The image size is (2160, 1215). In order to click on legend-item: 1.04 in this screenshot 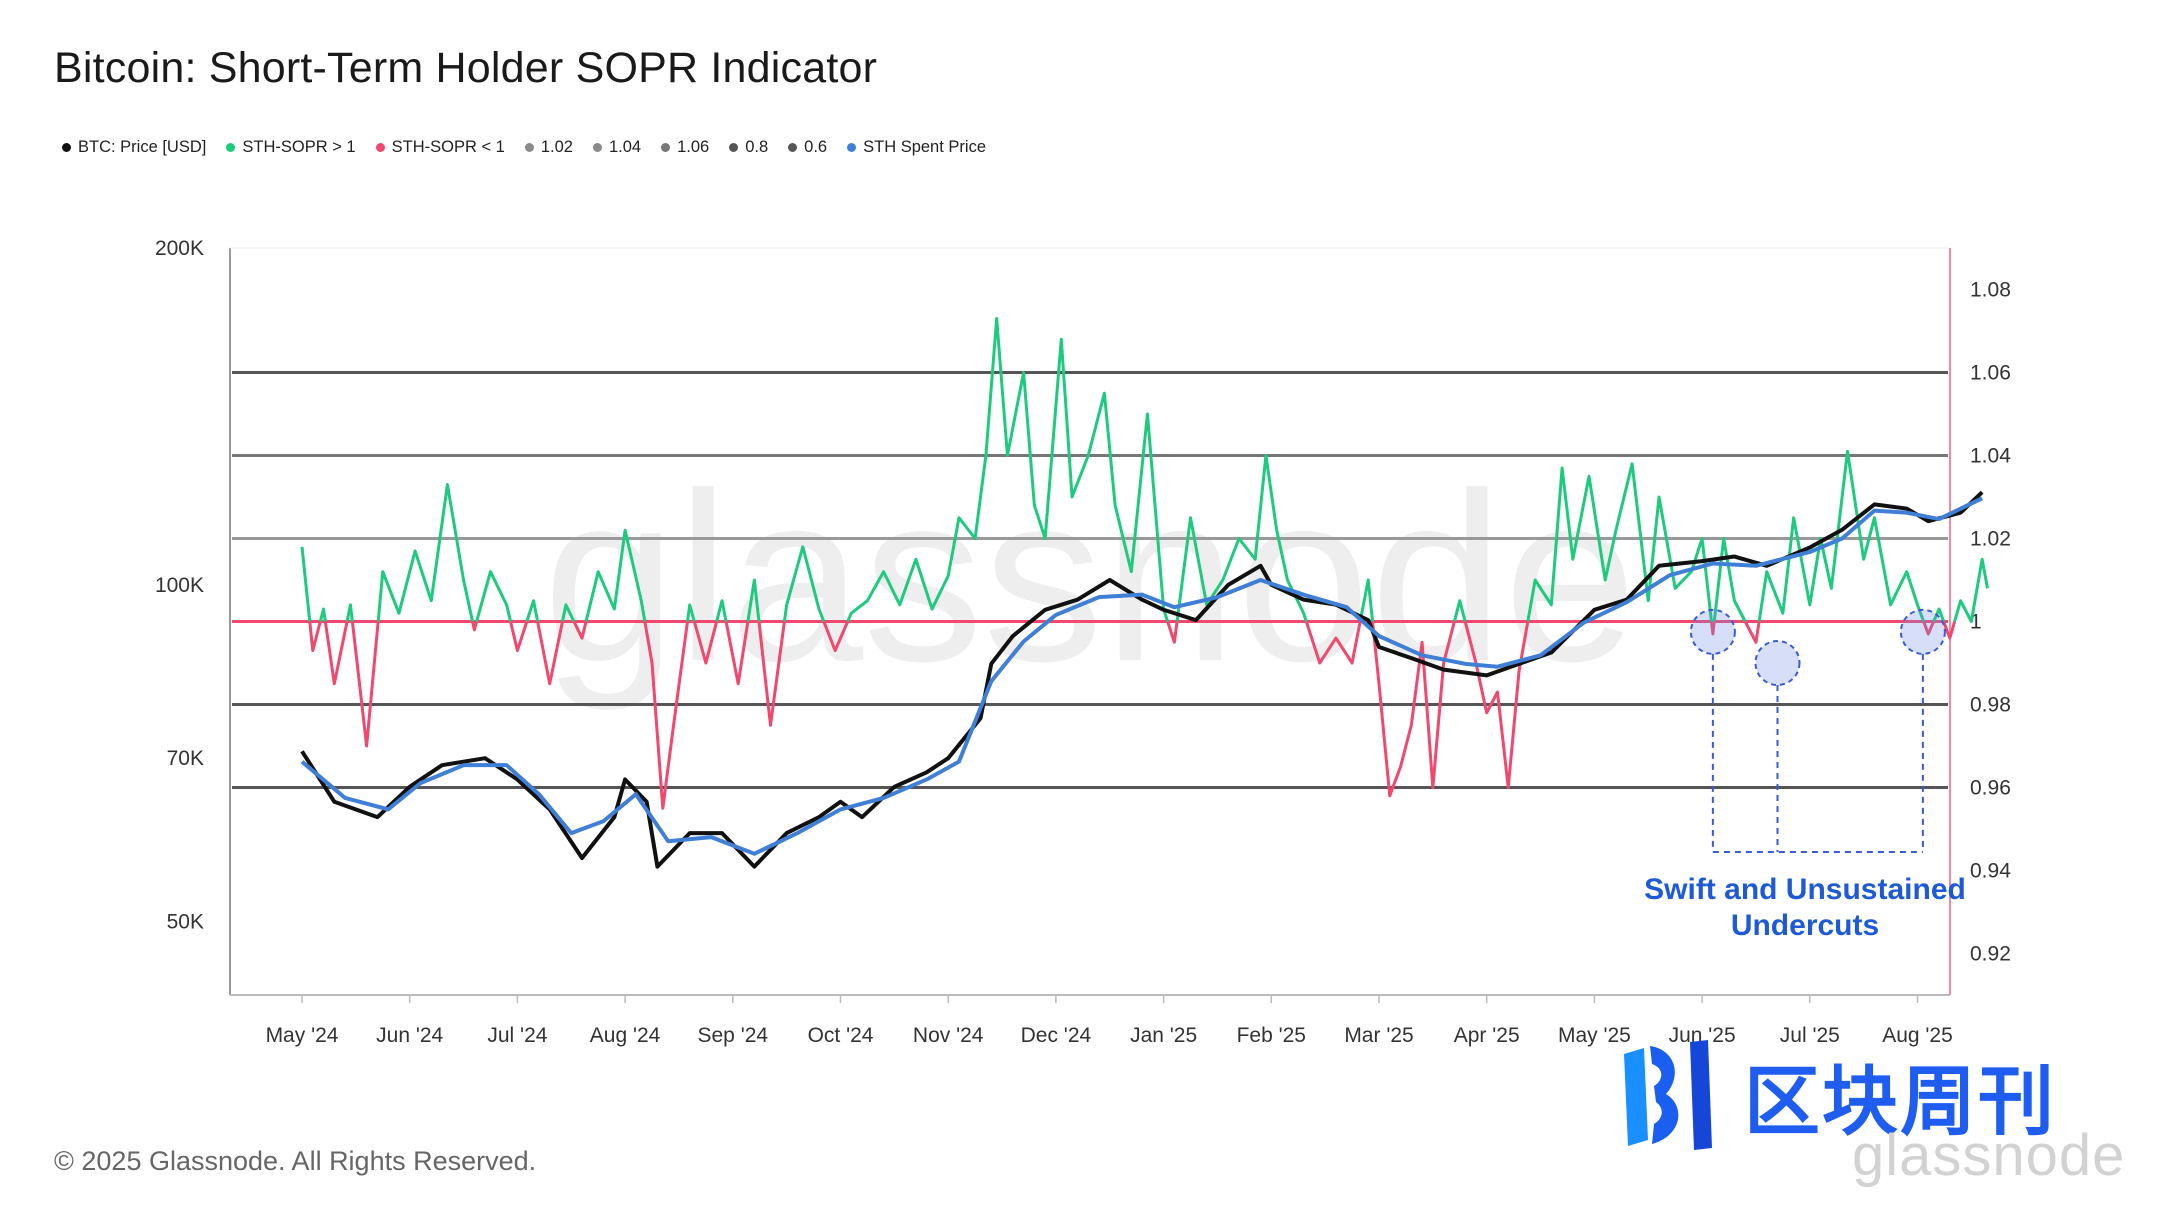, I will do `click(617, 147)`.